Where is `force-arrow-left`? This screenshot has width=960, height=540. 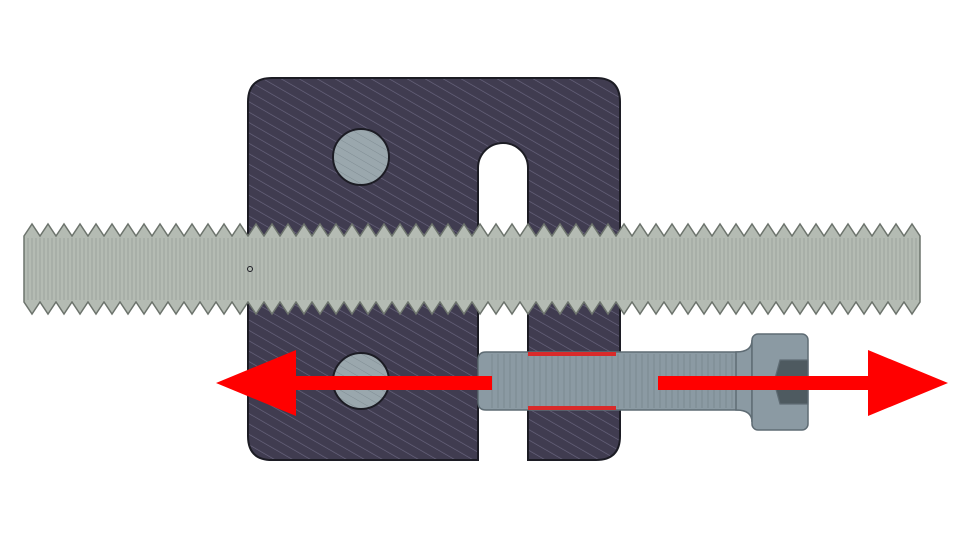
force-arrow-left is located at coordinates (354, 383).